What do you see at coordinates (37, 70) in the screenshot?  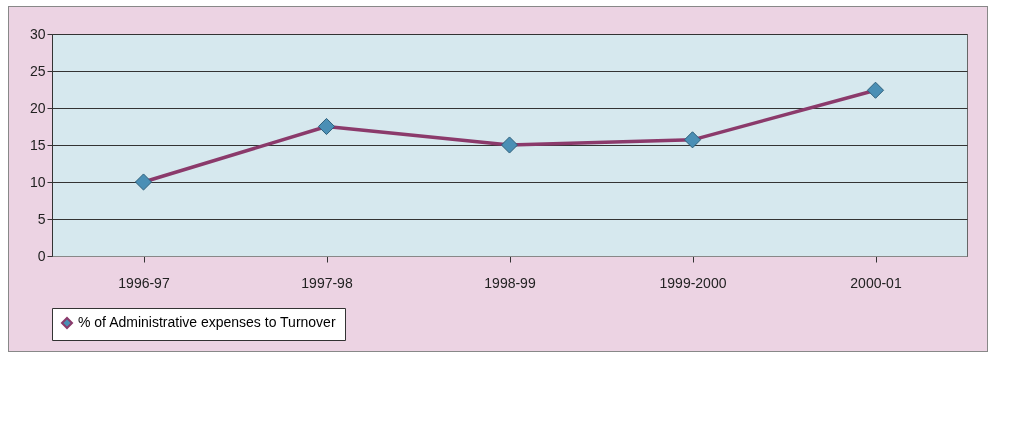 I see `y-tick-label: 25` at bounding box center [37, 70].